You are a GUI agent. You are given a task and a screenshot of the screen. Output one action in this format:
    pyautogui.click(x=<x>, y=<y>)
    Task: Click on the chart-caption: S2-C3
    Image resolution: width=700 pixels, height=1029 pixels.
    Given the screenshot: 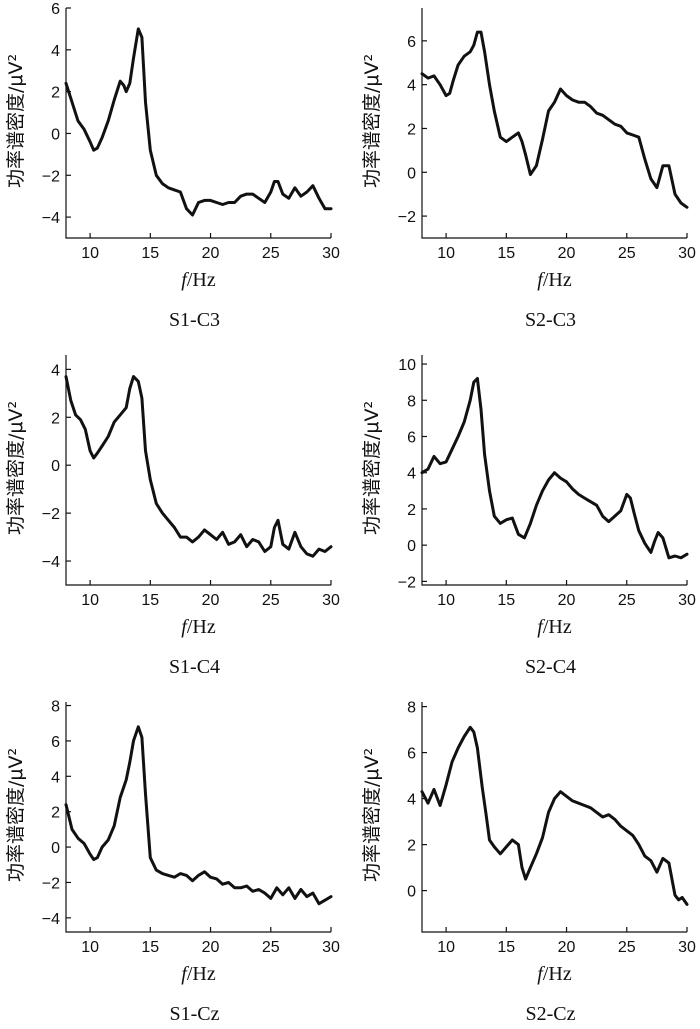 What is the action you would take?
    pyautogui.click(x=550, y=320)
    